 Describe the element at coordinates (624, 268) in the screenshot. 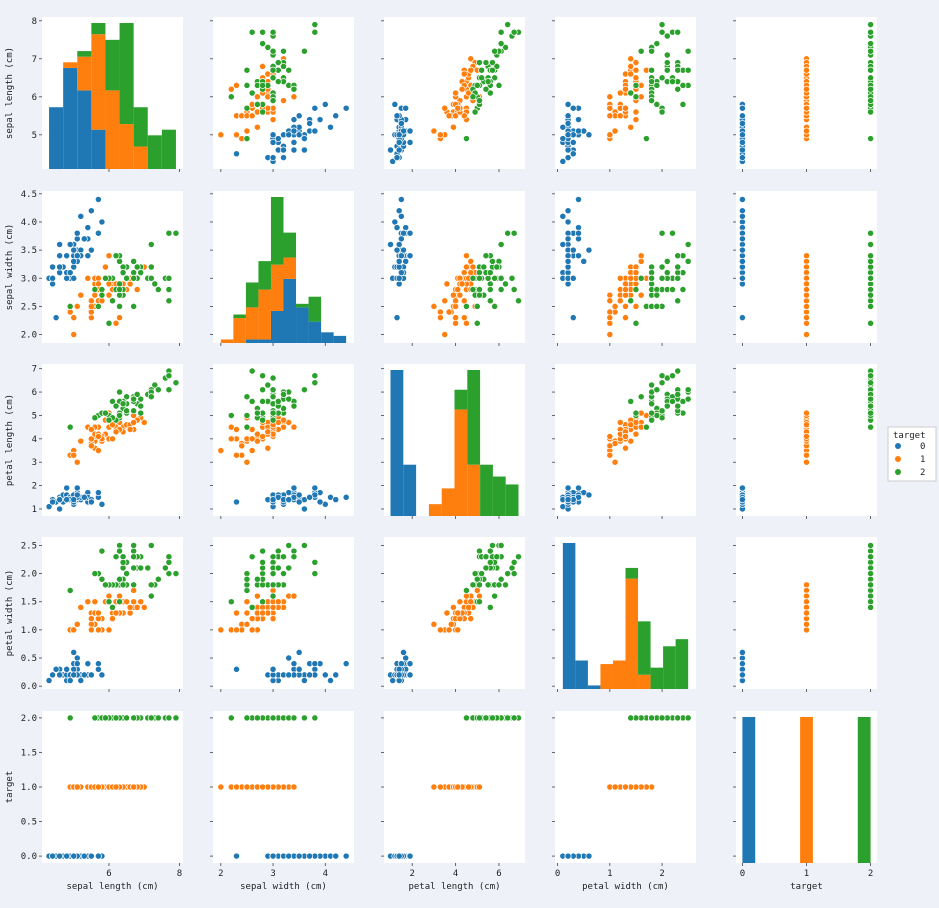

I see `panel-sepal-width-vs-petal-width` at that location.